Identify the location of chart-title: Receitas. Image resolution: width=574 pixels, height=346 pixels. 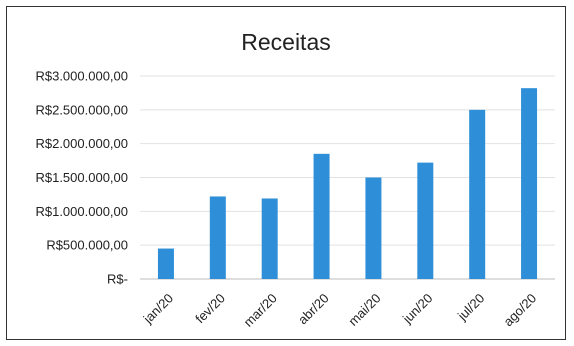
(286, 42).